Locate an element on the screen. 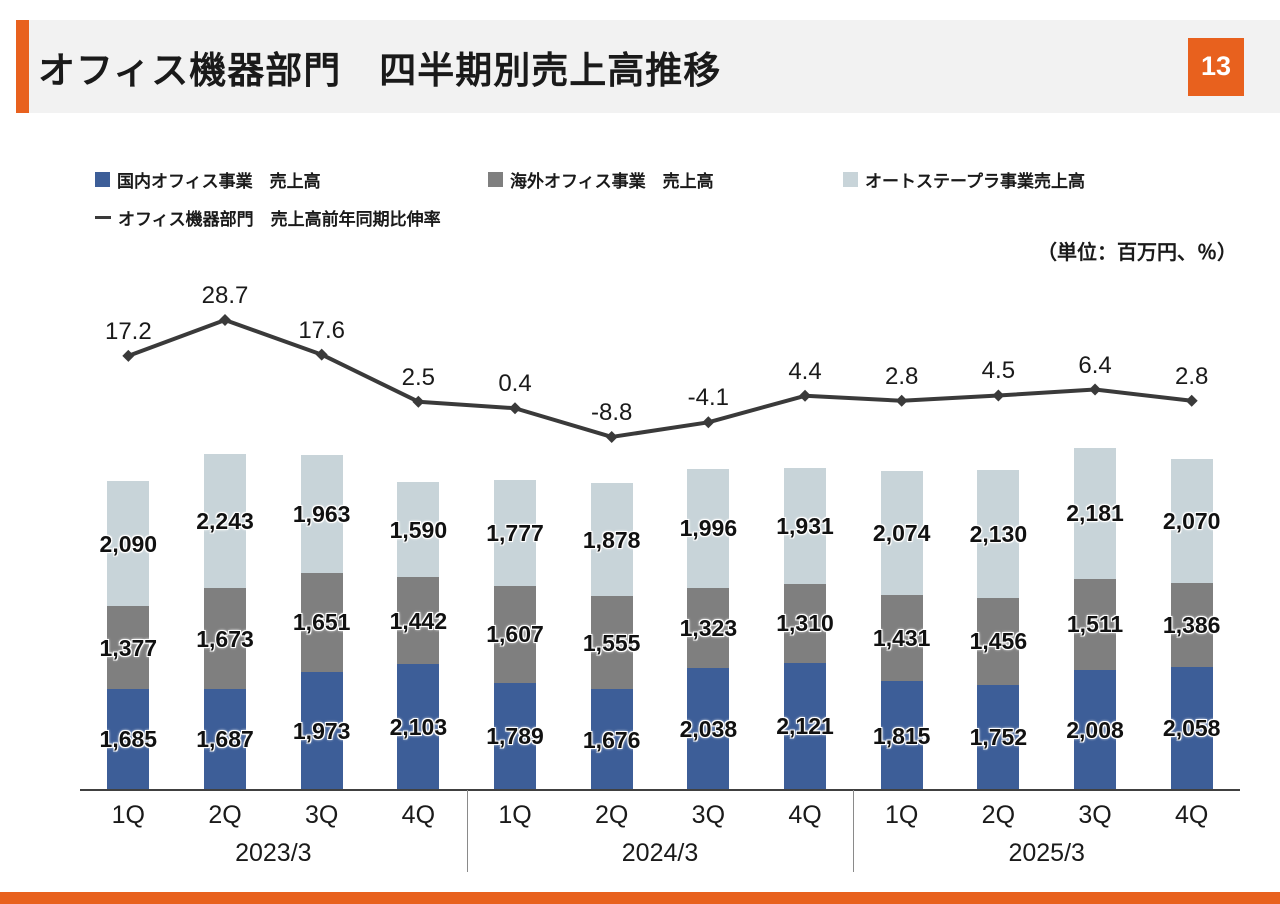 The image size is (1280, 904). line-value-label: -8.8 is located at coordinates (611, 412).